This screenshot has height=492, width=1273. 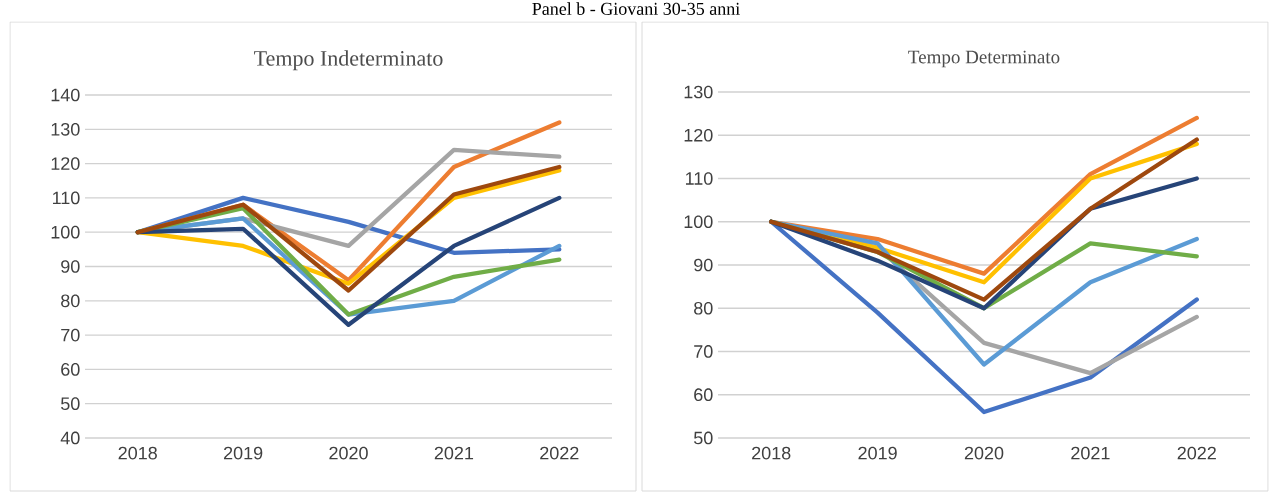 What do you see at coordinates (984, 59) in the screenshot?
I see `chart-title: Tempo Determinato` at bounding box center [984, 59].